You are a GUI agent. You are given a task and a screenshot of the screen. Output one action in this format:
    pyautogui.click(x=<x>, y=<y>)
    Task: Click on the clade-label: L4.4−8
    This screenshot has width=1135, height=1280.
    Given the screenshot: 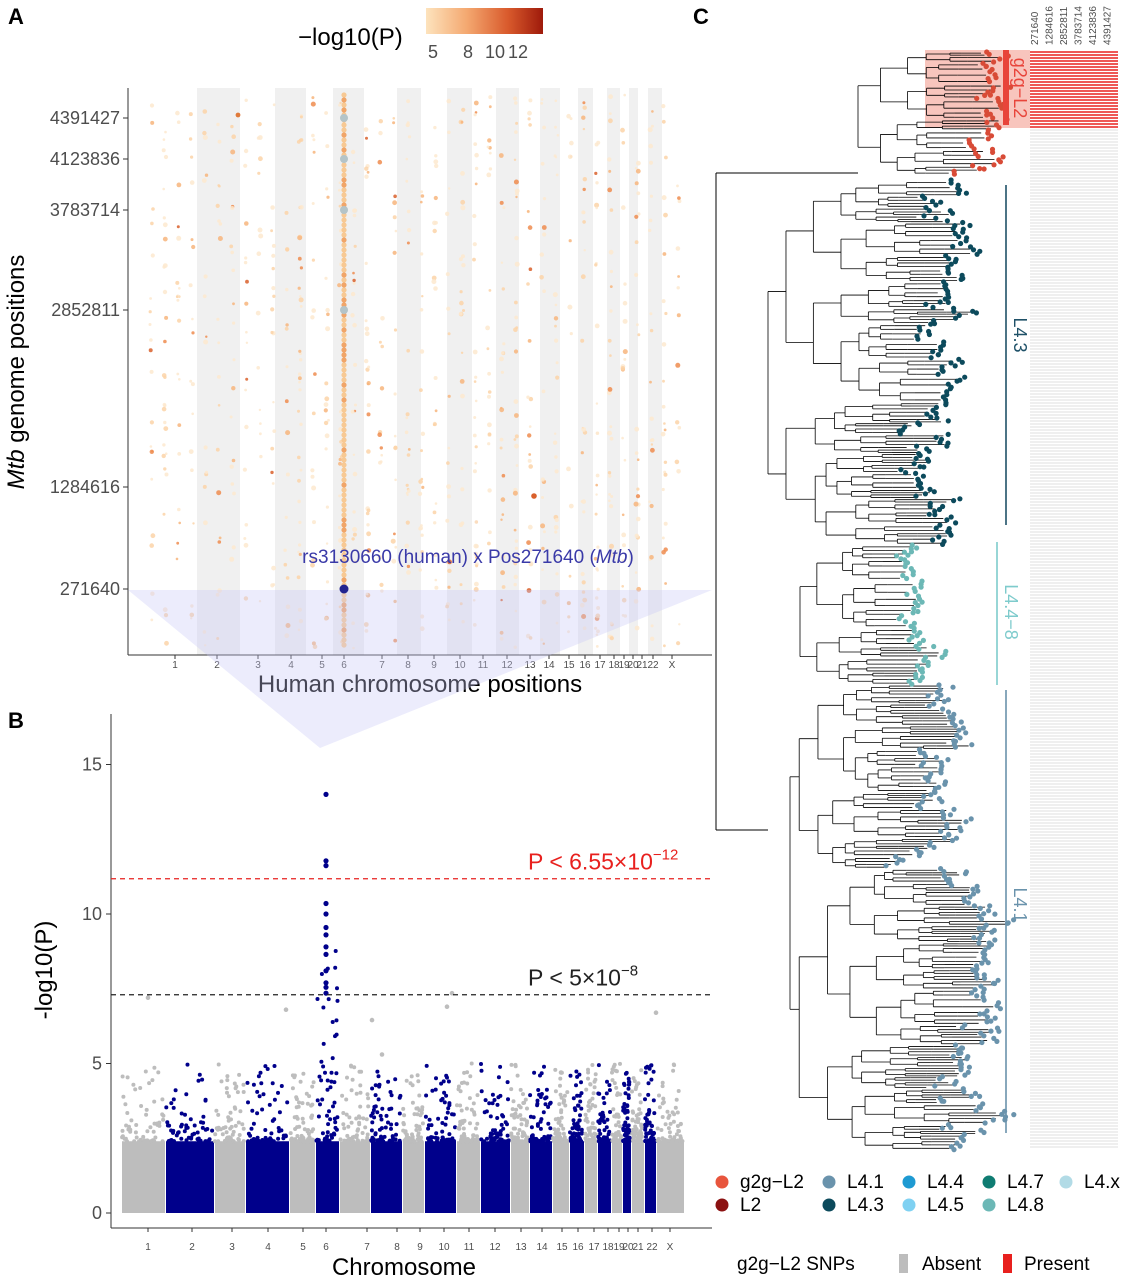 What is the action you would take?
    pyautogui.click(x=1011, y=612)
    